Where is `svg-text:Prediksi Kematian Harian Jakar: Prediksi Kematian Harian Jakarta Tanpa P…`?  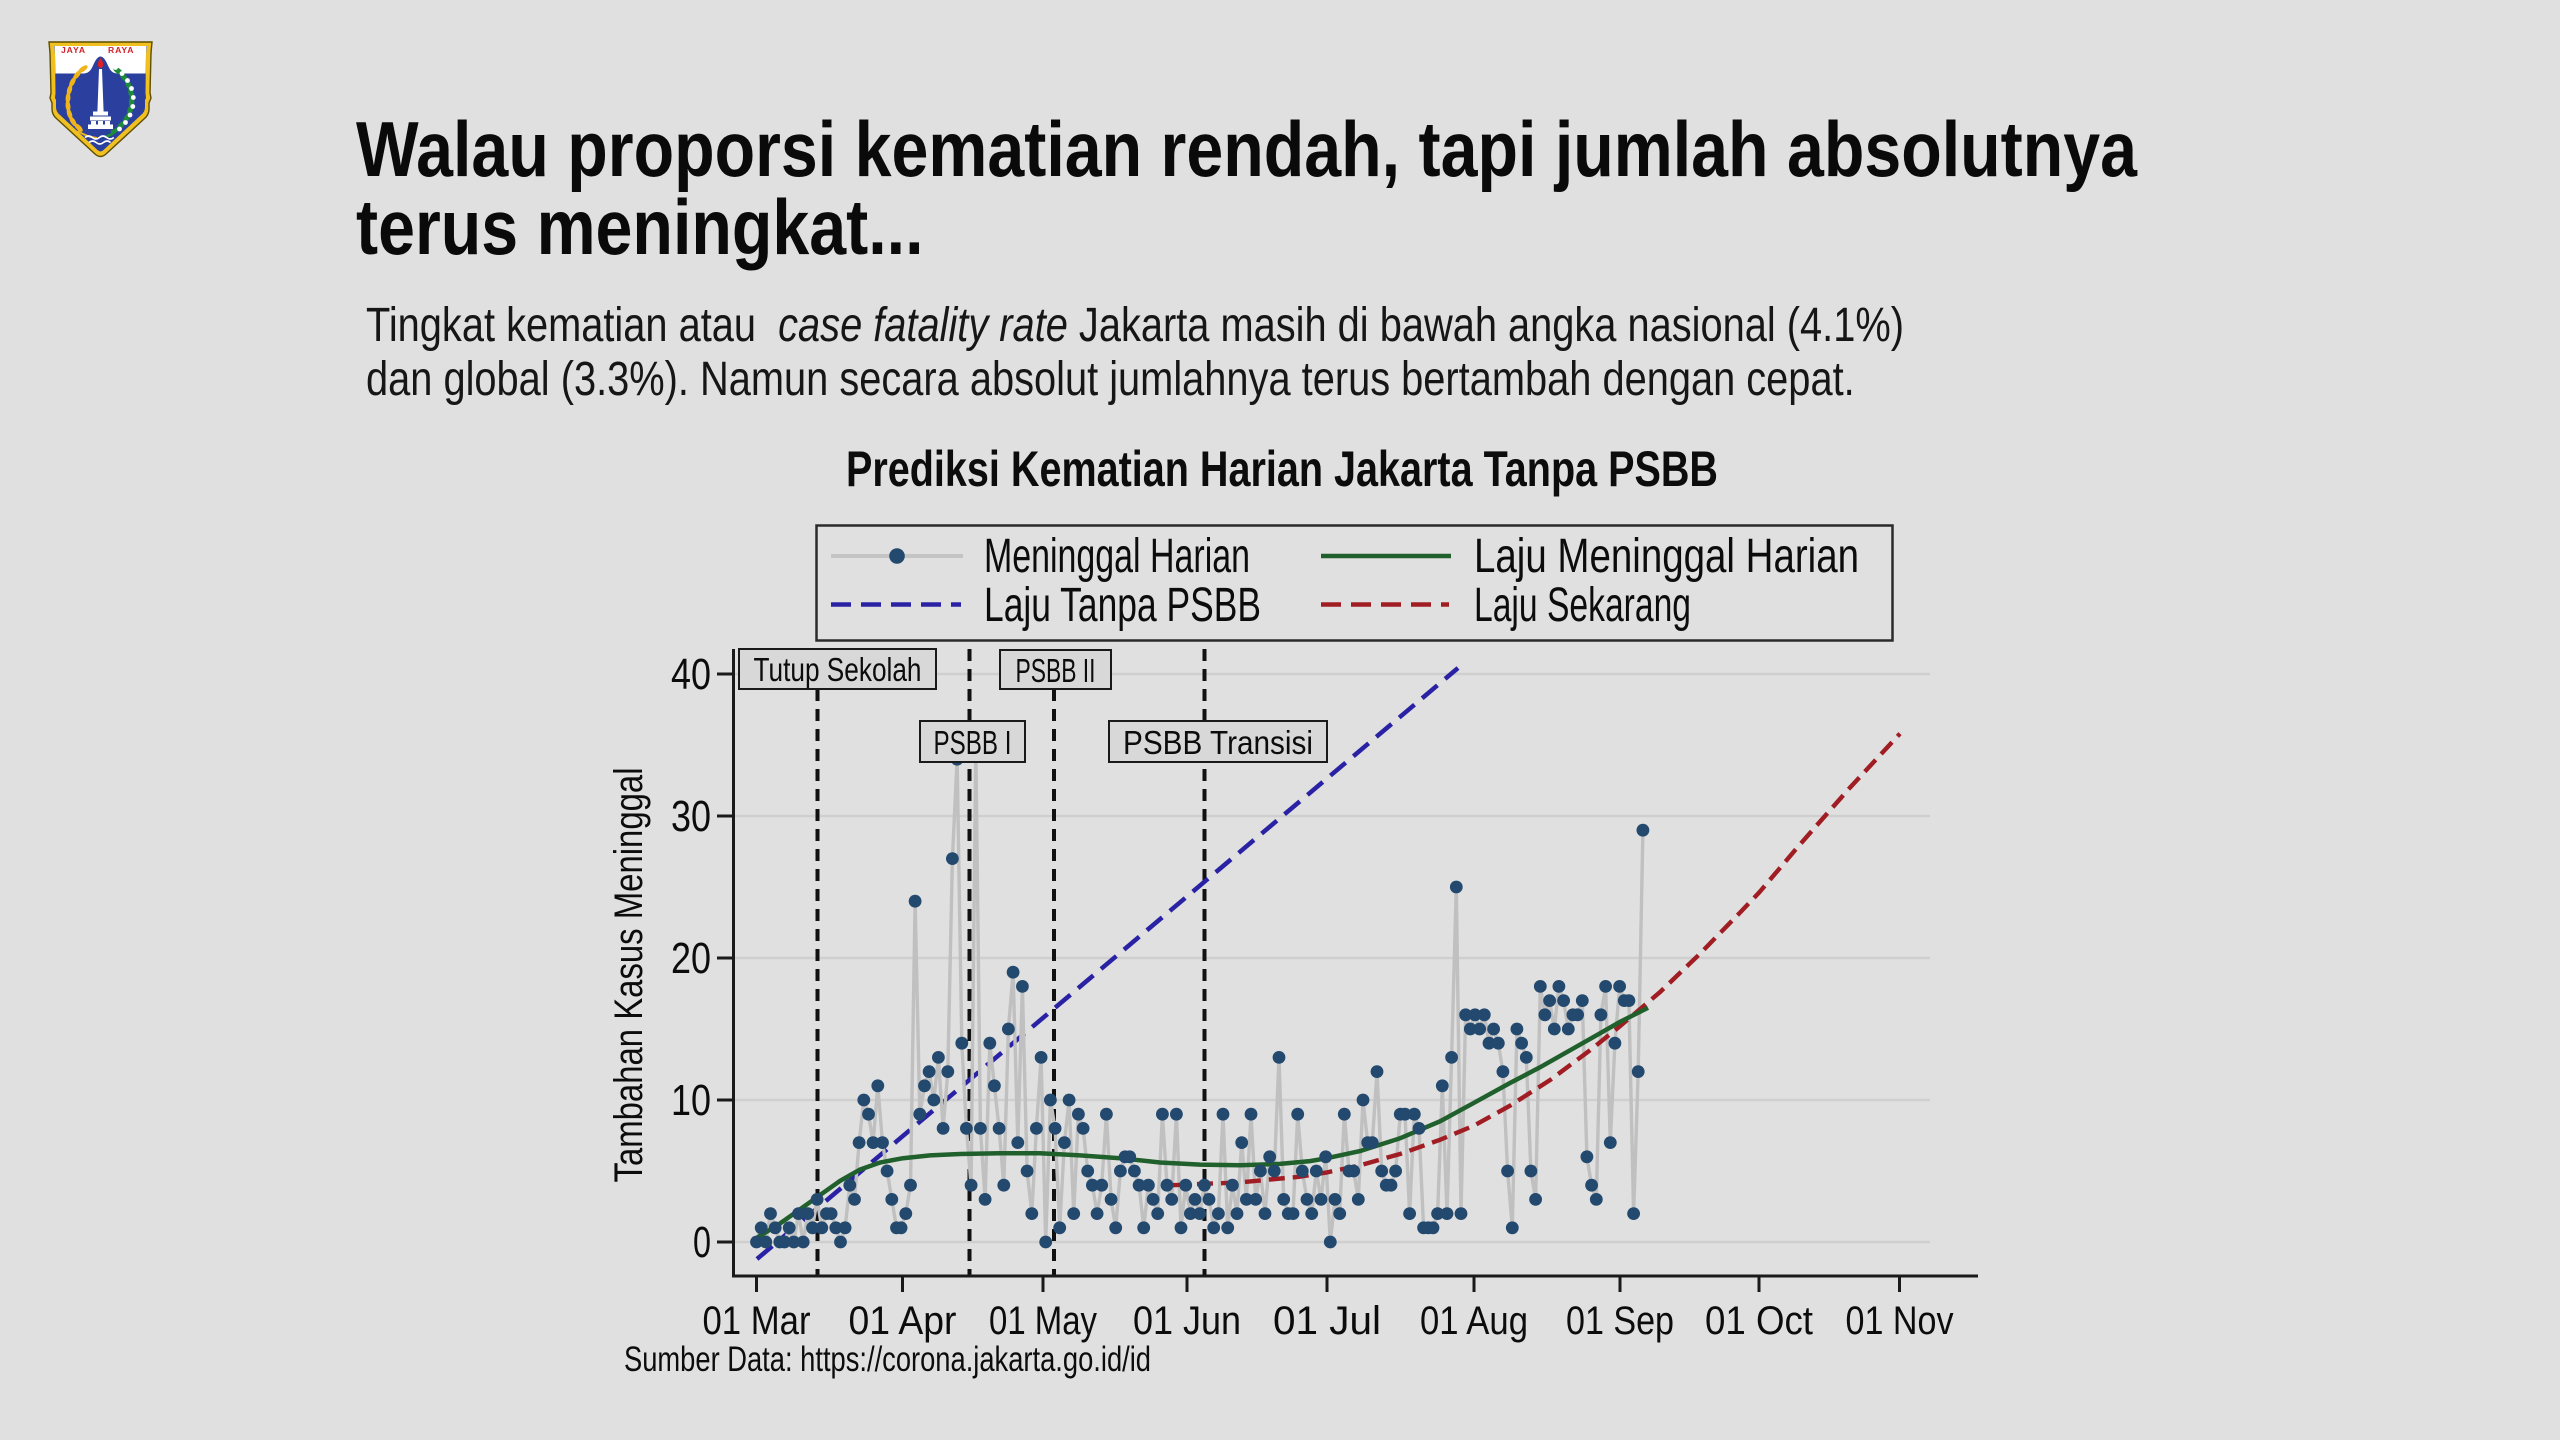 svg-text:Prediksi Kematian Harian Jakar: Prediksi Kematian Harian Jakarta Tanpa P… is located at coordinates (1282, 469).